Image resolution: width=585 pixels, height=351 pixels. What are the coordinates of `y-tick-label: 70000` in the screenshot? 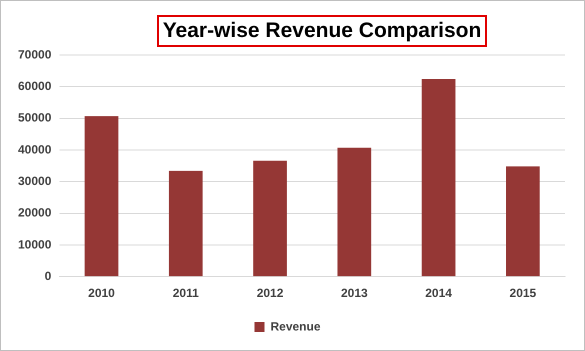 It's located at (35, 54).